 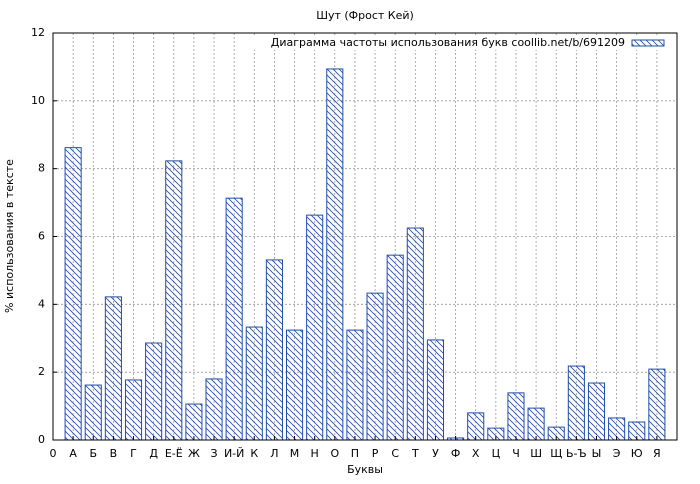 What do you see at coordinates (536, 453) in the screenshot?
I see `x-tick-label: Ш` at bounding box center [536, 453].